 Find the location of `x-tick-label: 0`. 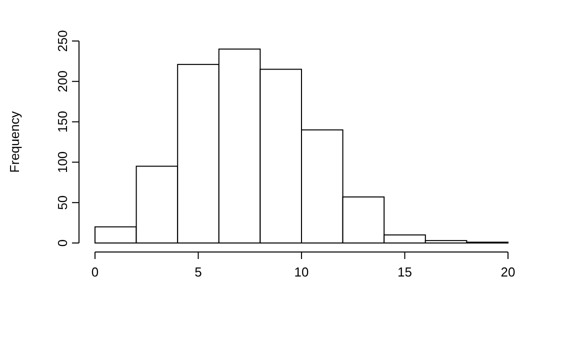

x-tick-label: 0 is located at coordinates (95, 272).